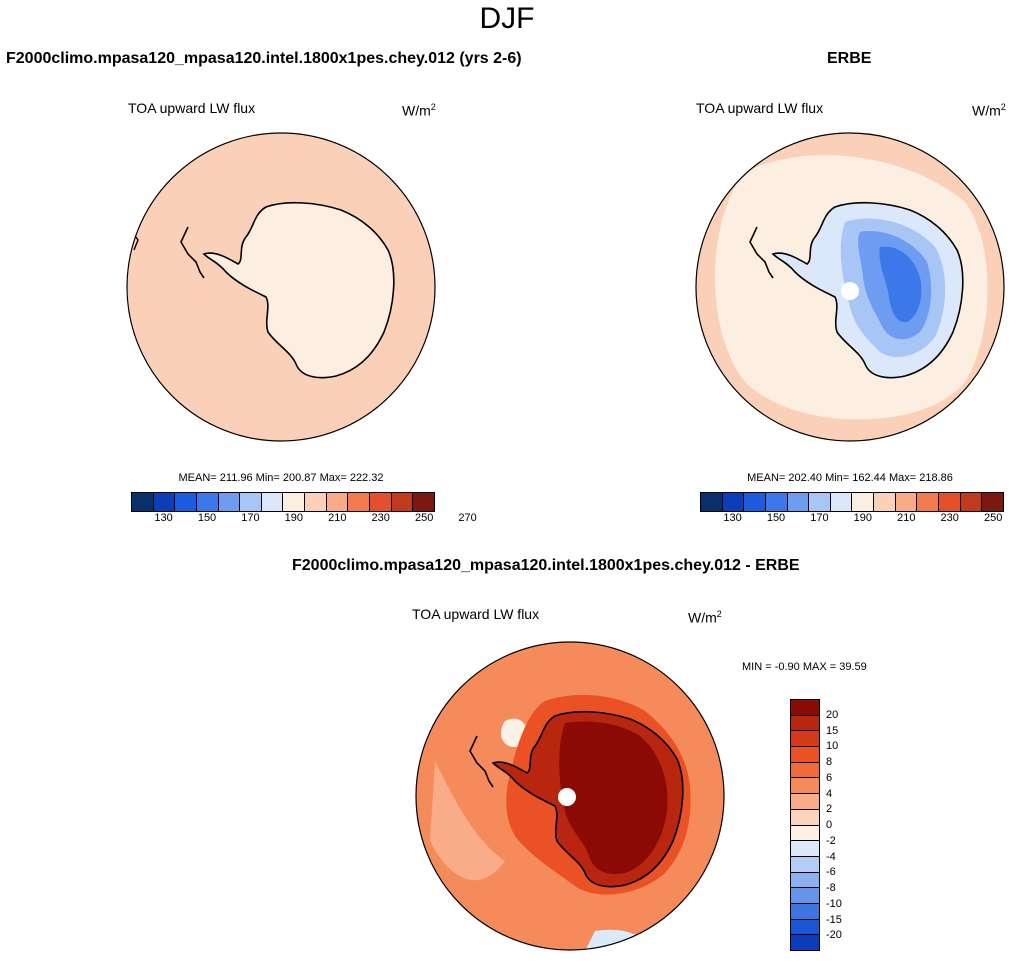 This screenshot has width=1014, height=961. I want to click on model-polar-map, so click(281, 287).